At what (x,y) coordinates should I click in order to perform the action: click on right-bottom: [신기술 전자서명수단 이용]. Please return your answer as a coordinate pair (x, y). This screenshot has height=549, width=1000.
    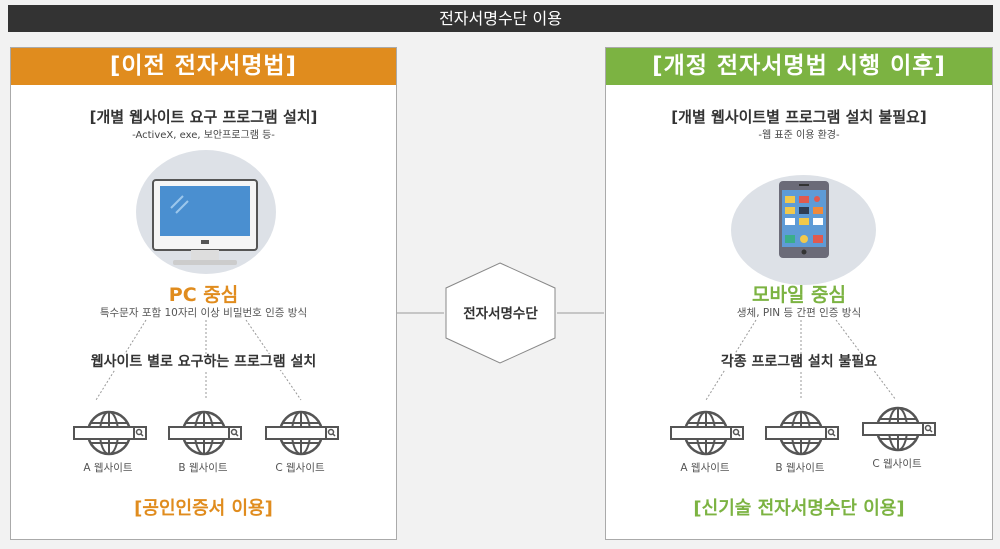
    Looking at the image, I should click on (799, 508).